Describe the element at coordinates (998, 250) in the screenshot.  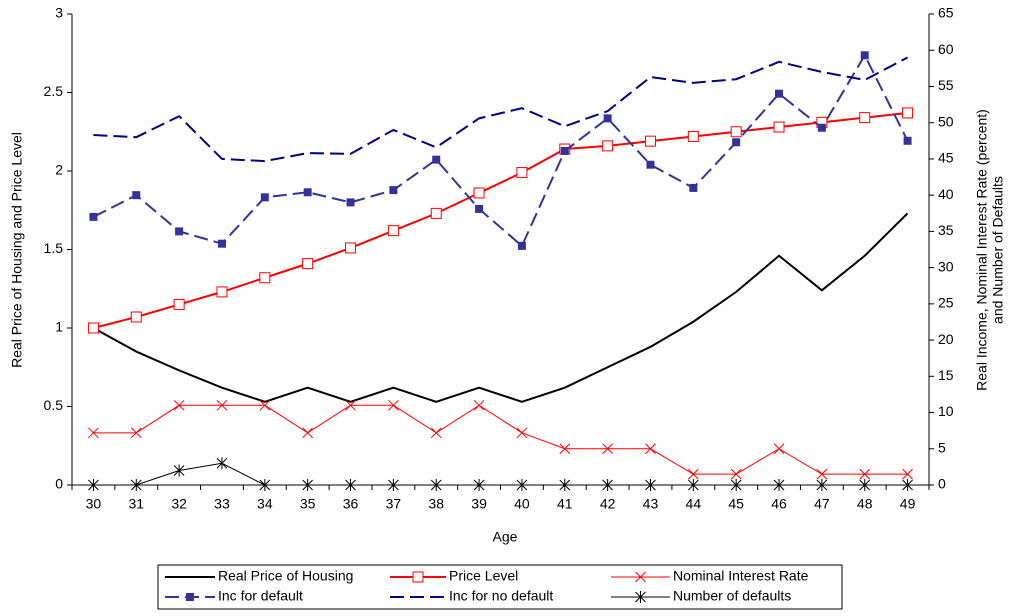
I see `y2-axis-title: and Number of Defaults` at that location.